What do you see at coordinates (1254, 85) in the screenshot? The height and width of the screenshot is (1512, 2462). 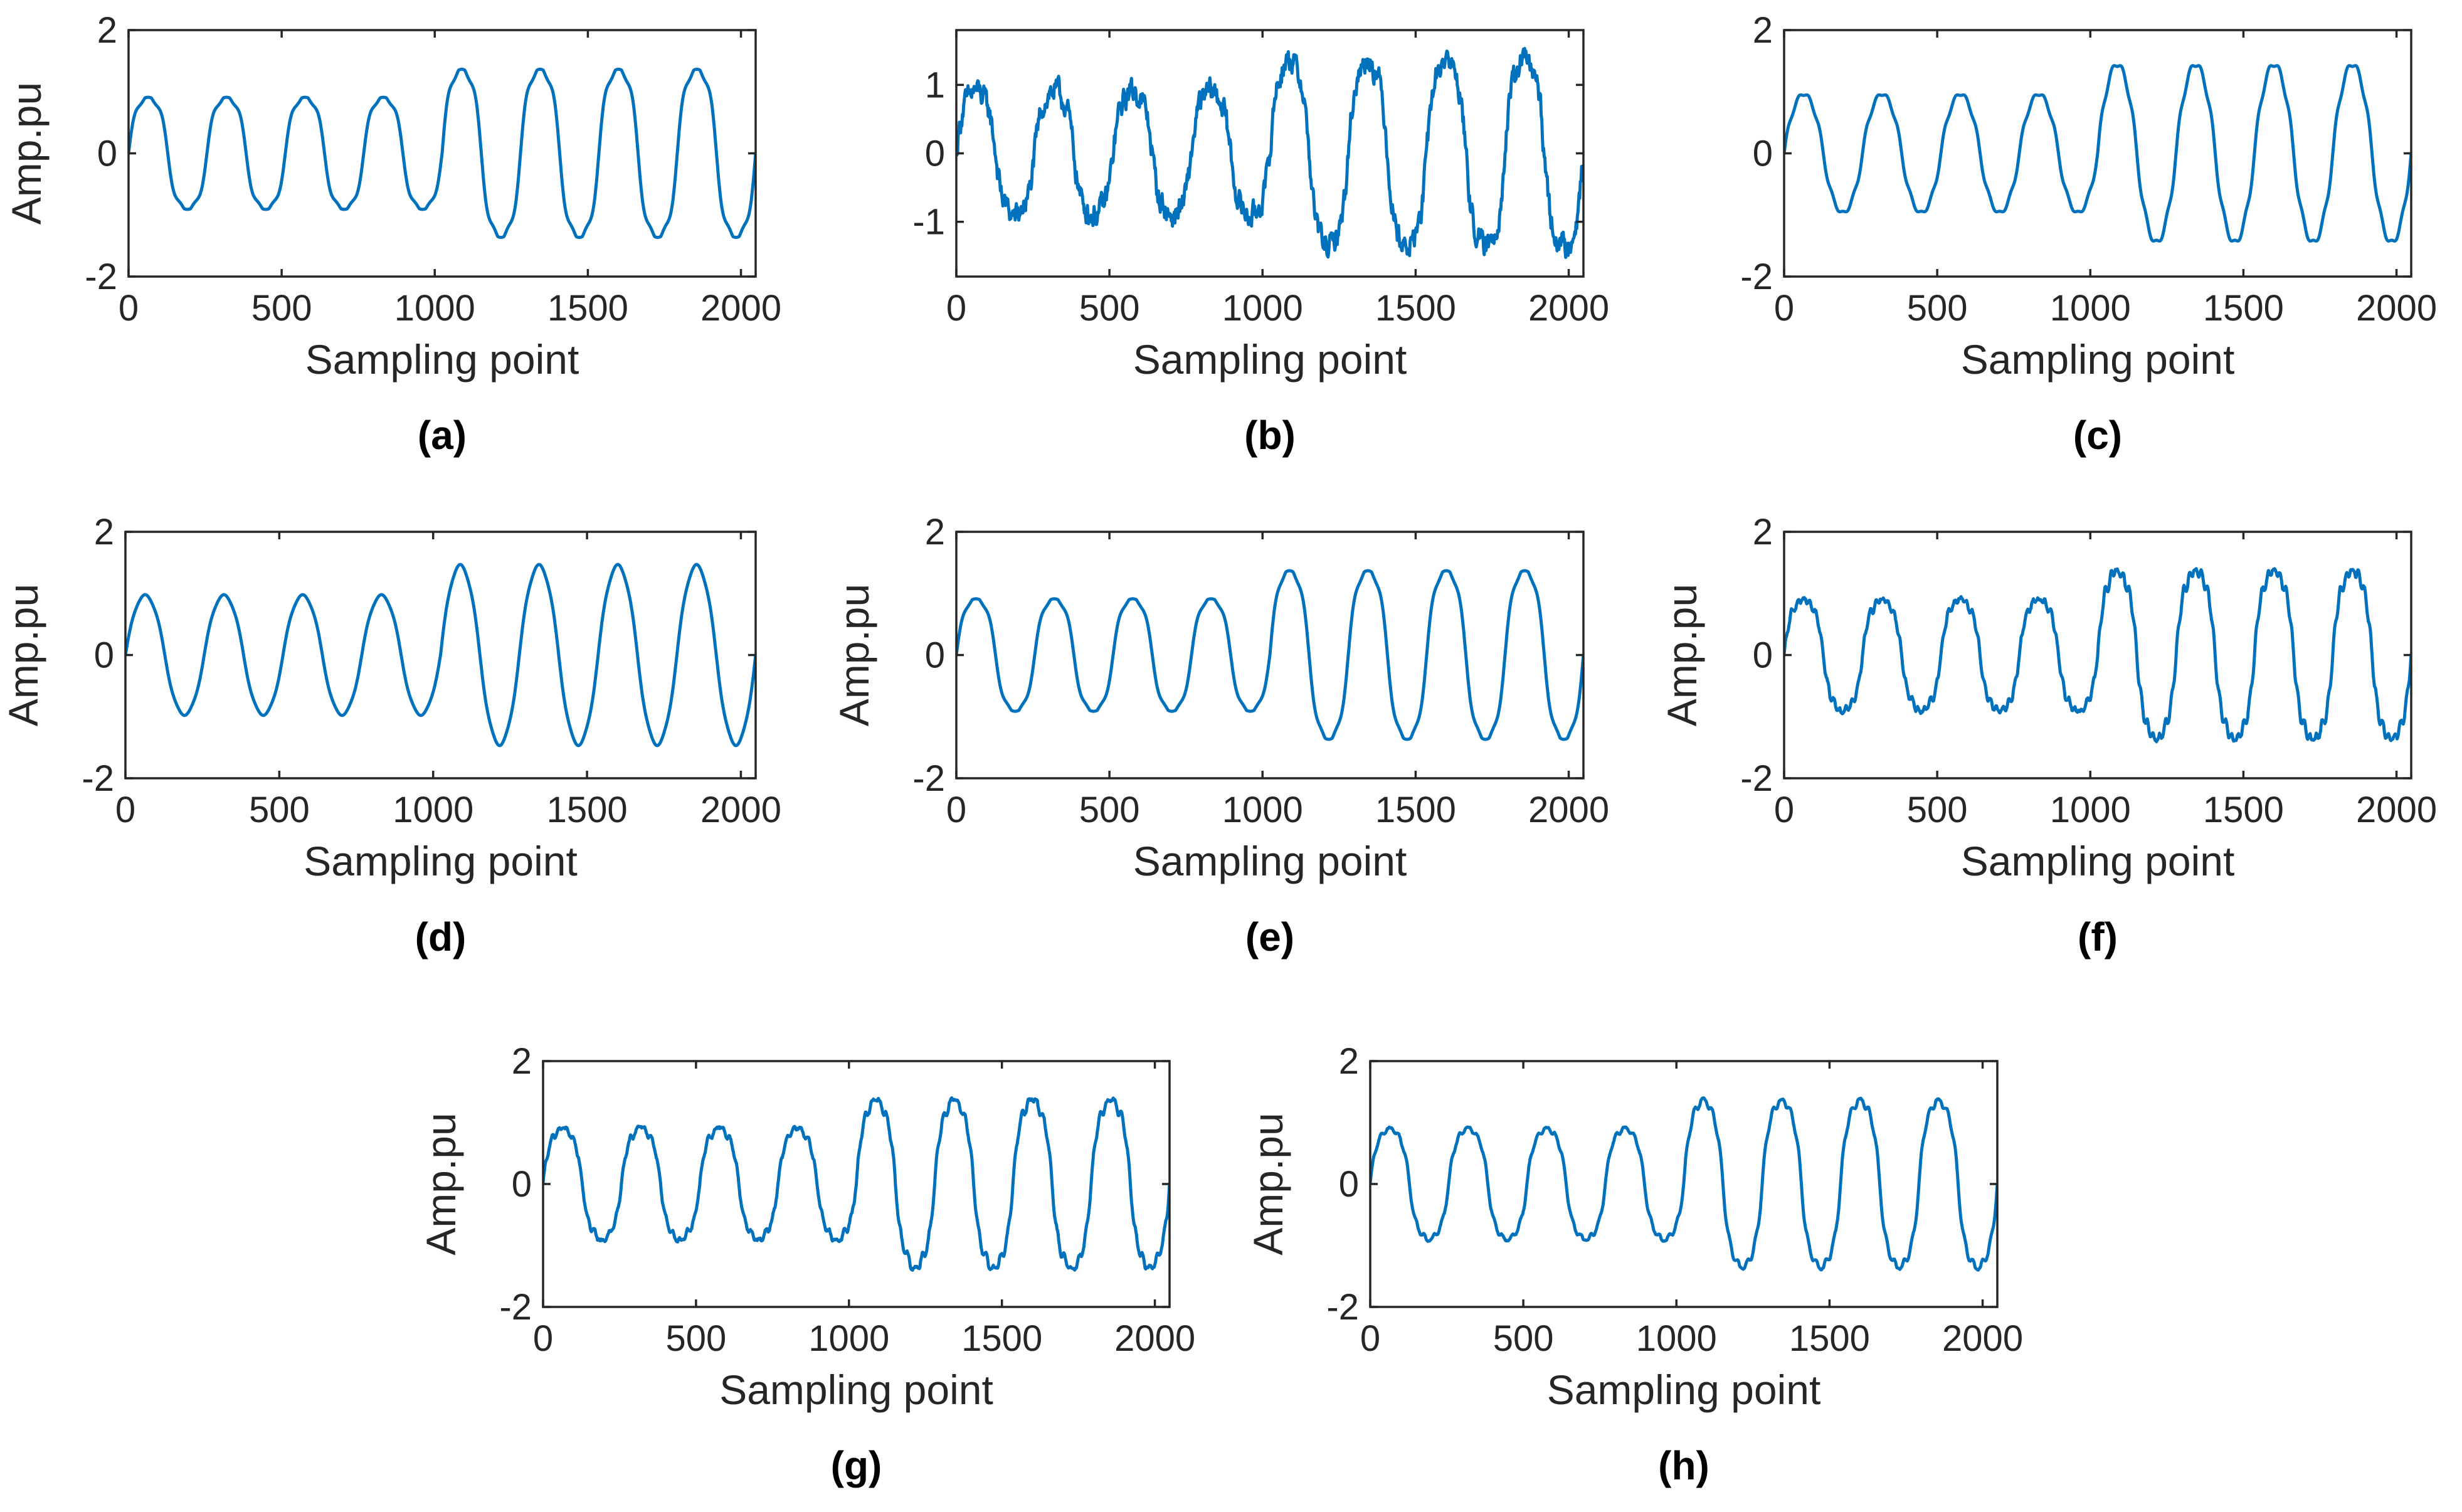 I see `y-tick: 1` at bounding box center [1254, 85].